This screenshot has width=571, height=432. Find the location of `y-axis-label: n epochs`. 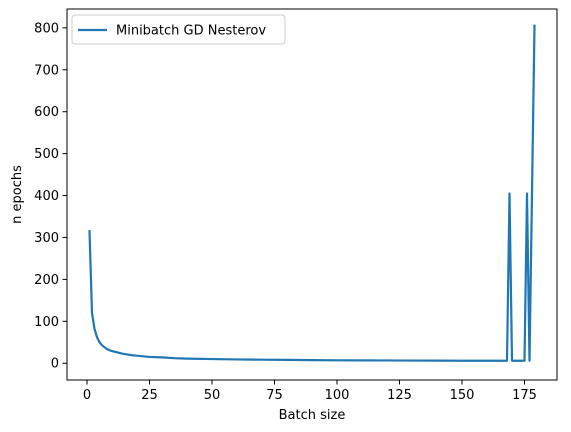

y-axis-label: n epochs is located at coordinates (17, 194).